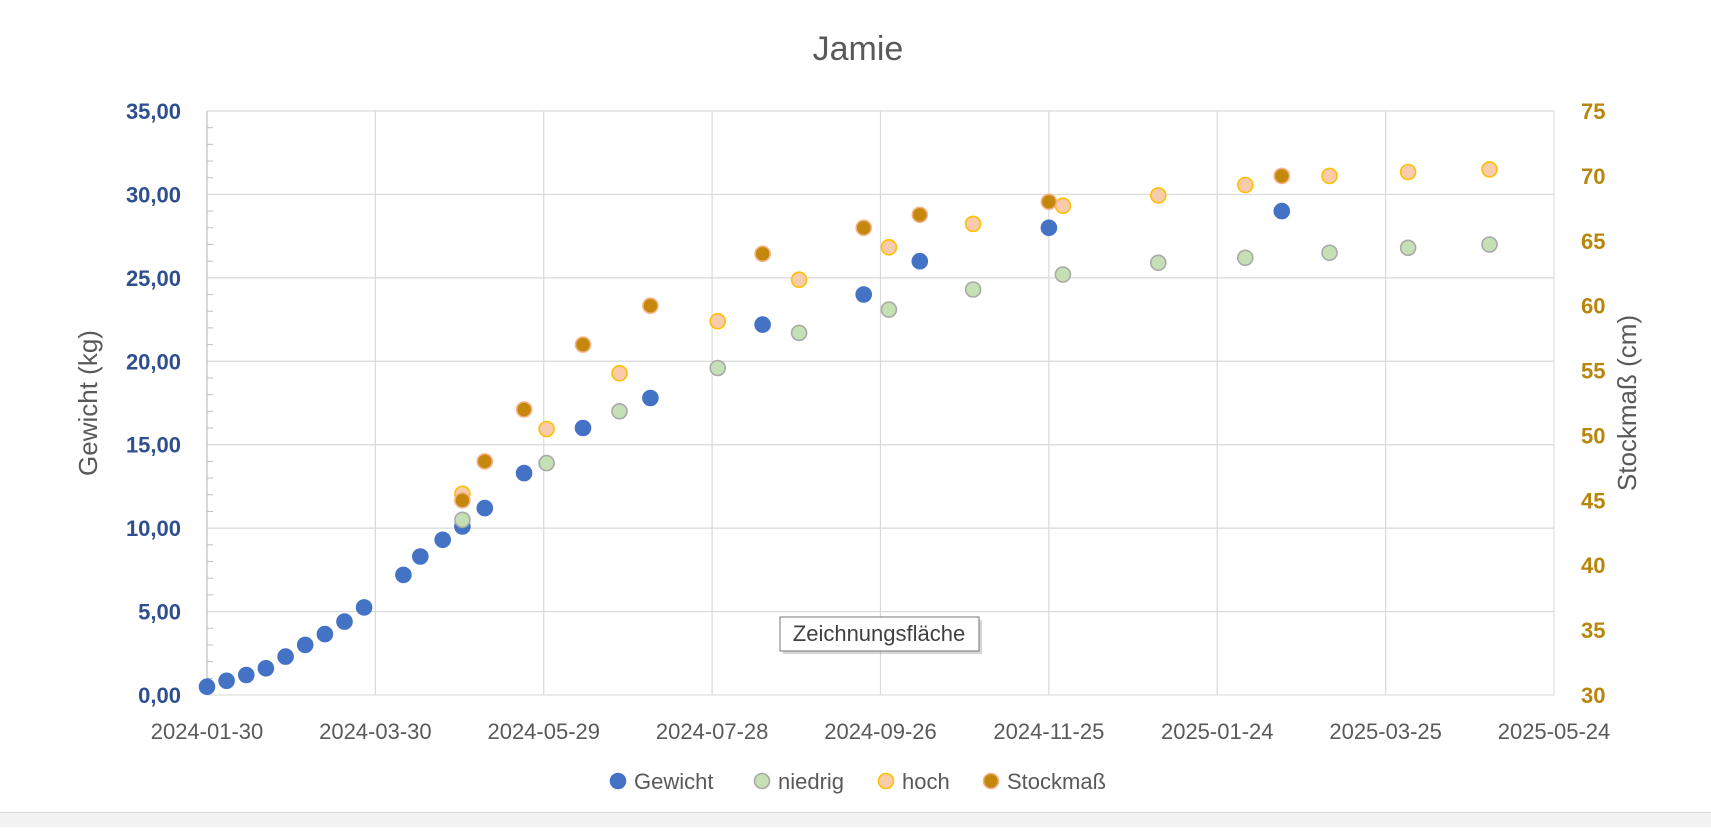  Describe the element at coordinates (153, 194) in the screenshot. I see `left-tick-label: 30,00` at that location.